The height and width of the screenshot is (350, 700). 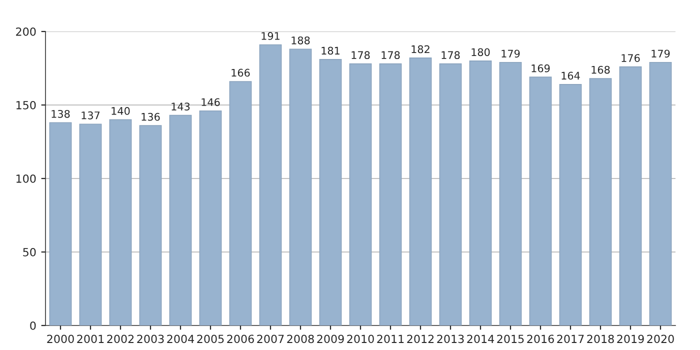 I want to click on x-tick-label: 2008, so click(x=300, y=339).